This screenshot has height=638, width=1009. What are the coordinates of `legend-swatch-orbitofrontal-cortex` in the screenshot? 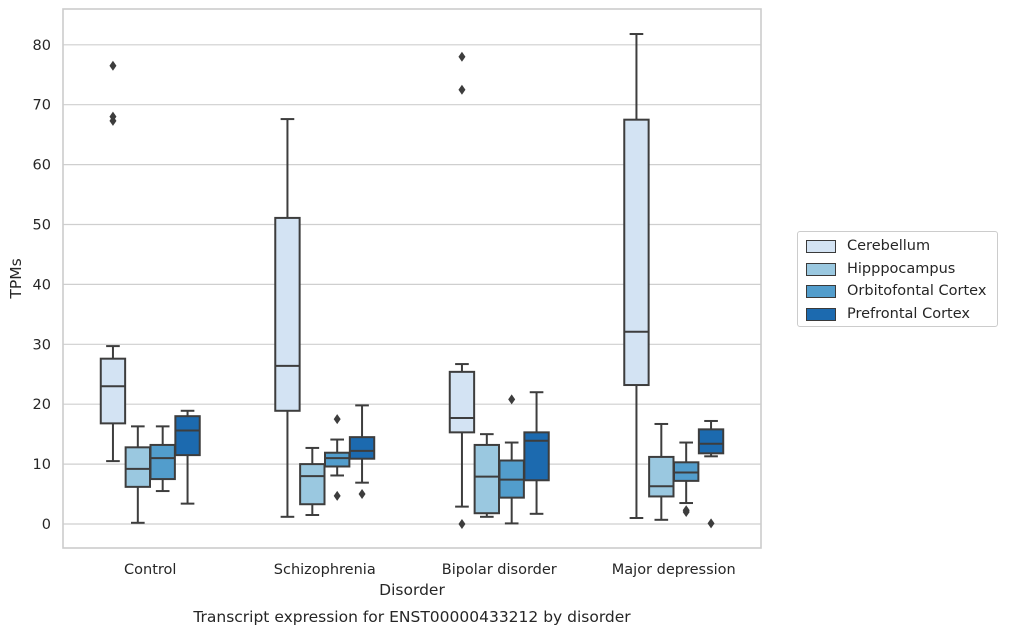 It's located at (821, 291).